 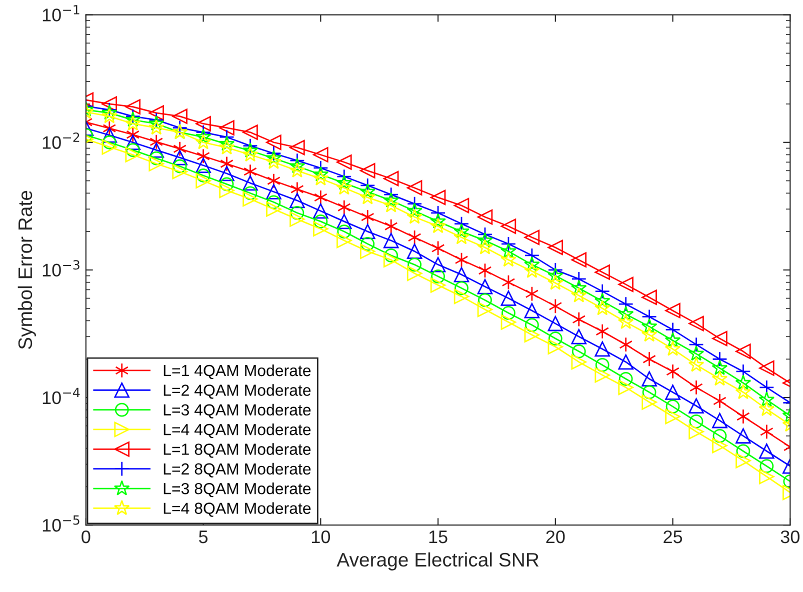 I want to click on y-tick-label: 10$^{−1}$, so click(x=61, y=13).